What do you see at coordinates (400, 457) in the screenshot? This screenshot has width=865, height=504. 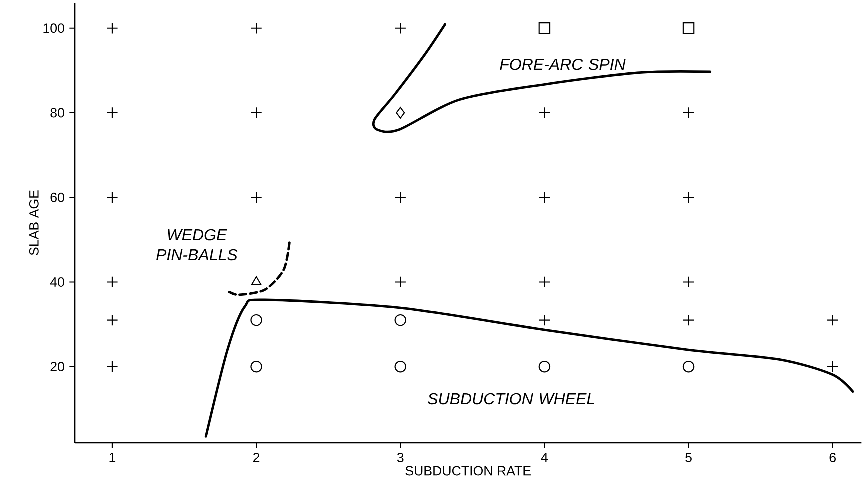 I see `x-tick-label: 3` at bounding box center [400, 457].